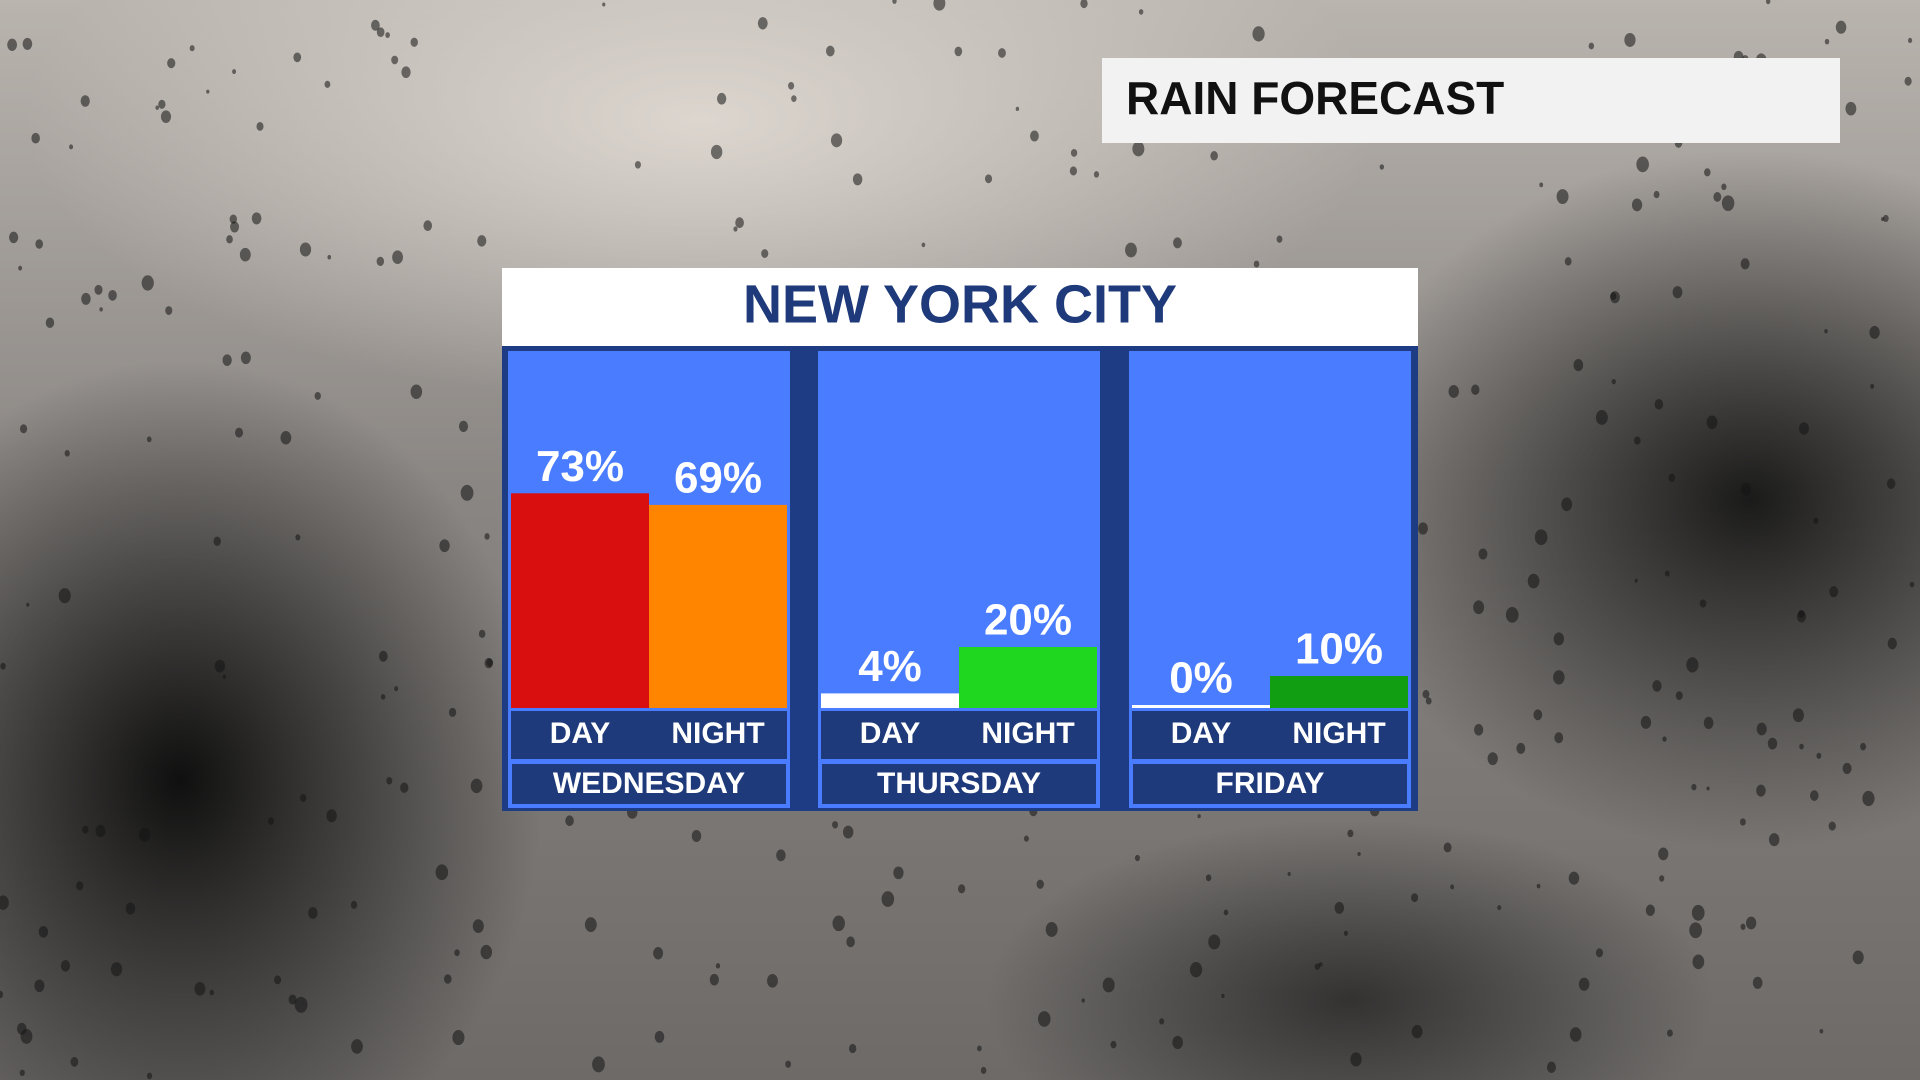  Describe the element at coordinates (890, 733) in the screenshot. I see `series-label: DAY` at that location.